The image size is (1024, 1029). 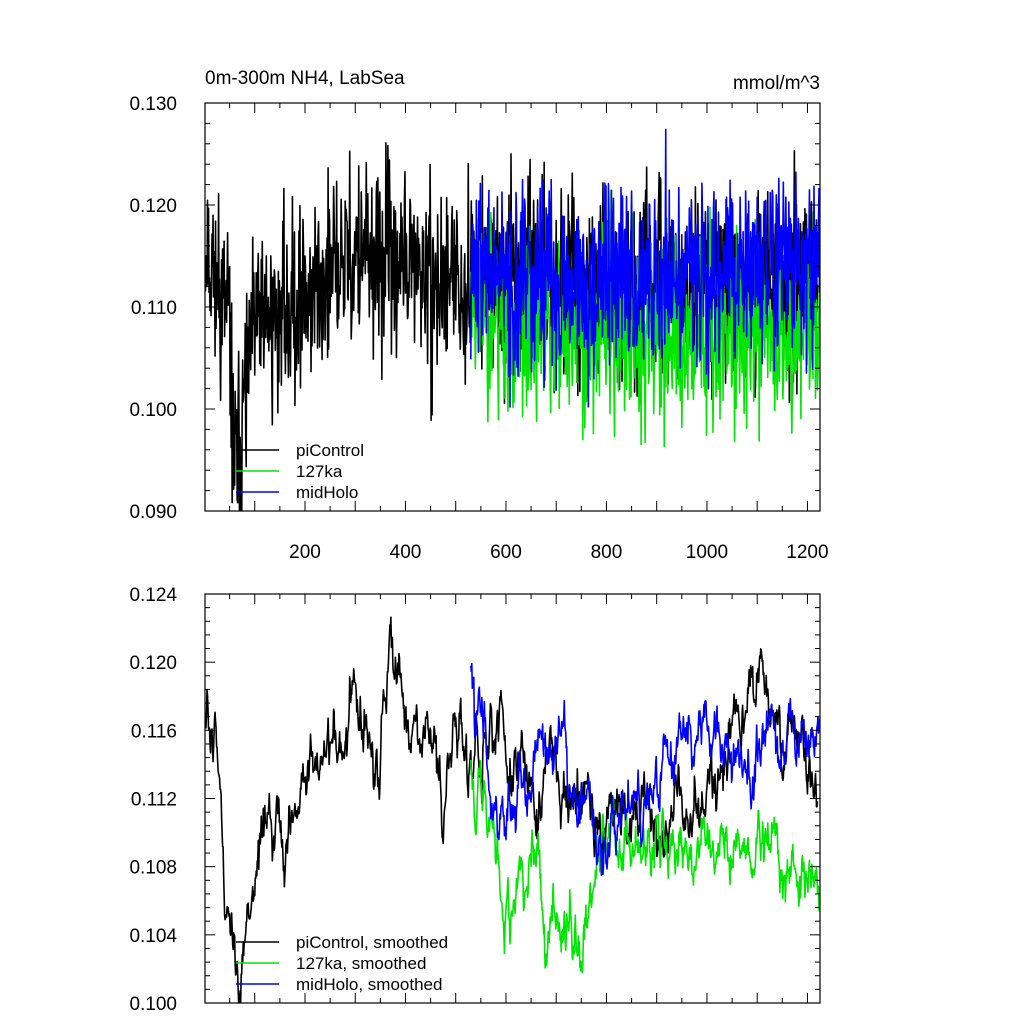 What do you see at coordinates (645, 769) in the screenshot?
I see `series-line-midholo-smoothed` at bounding box center [645, 769].